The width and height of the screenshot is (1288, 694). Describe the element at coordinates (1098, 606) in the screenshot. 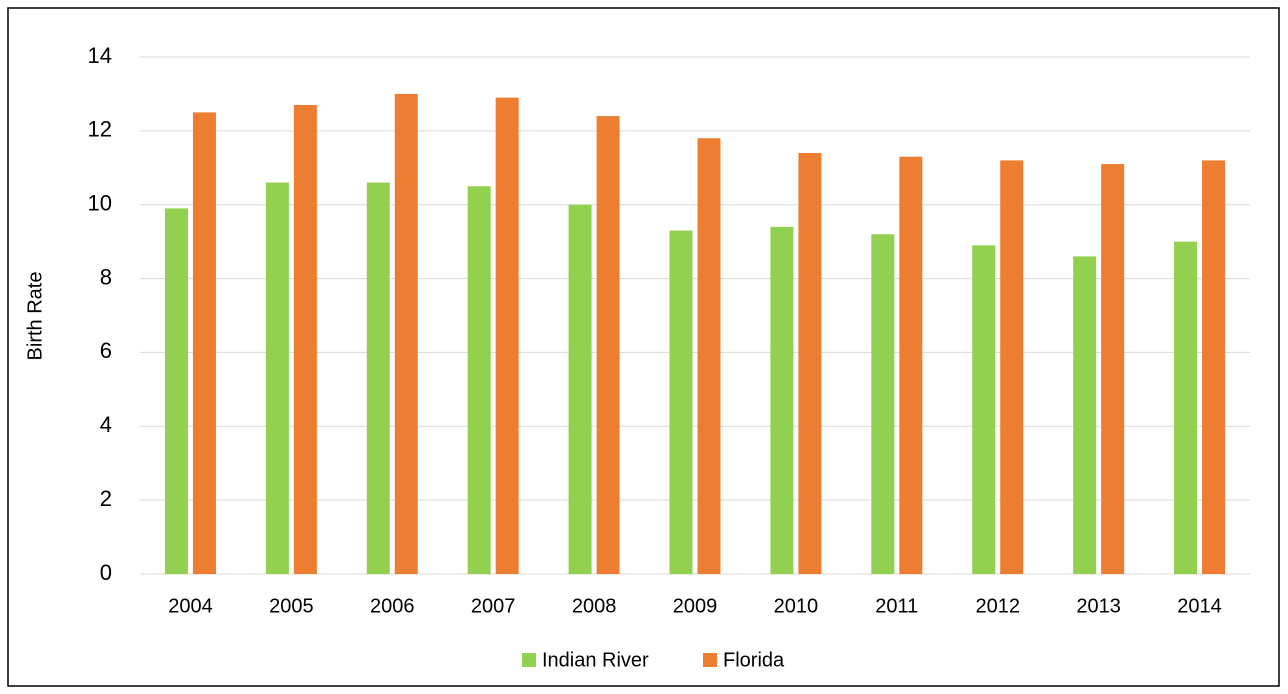

I see `x-tick-label: 2013` at that location.